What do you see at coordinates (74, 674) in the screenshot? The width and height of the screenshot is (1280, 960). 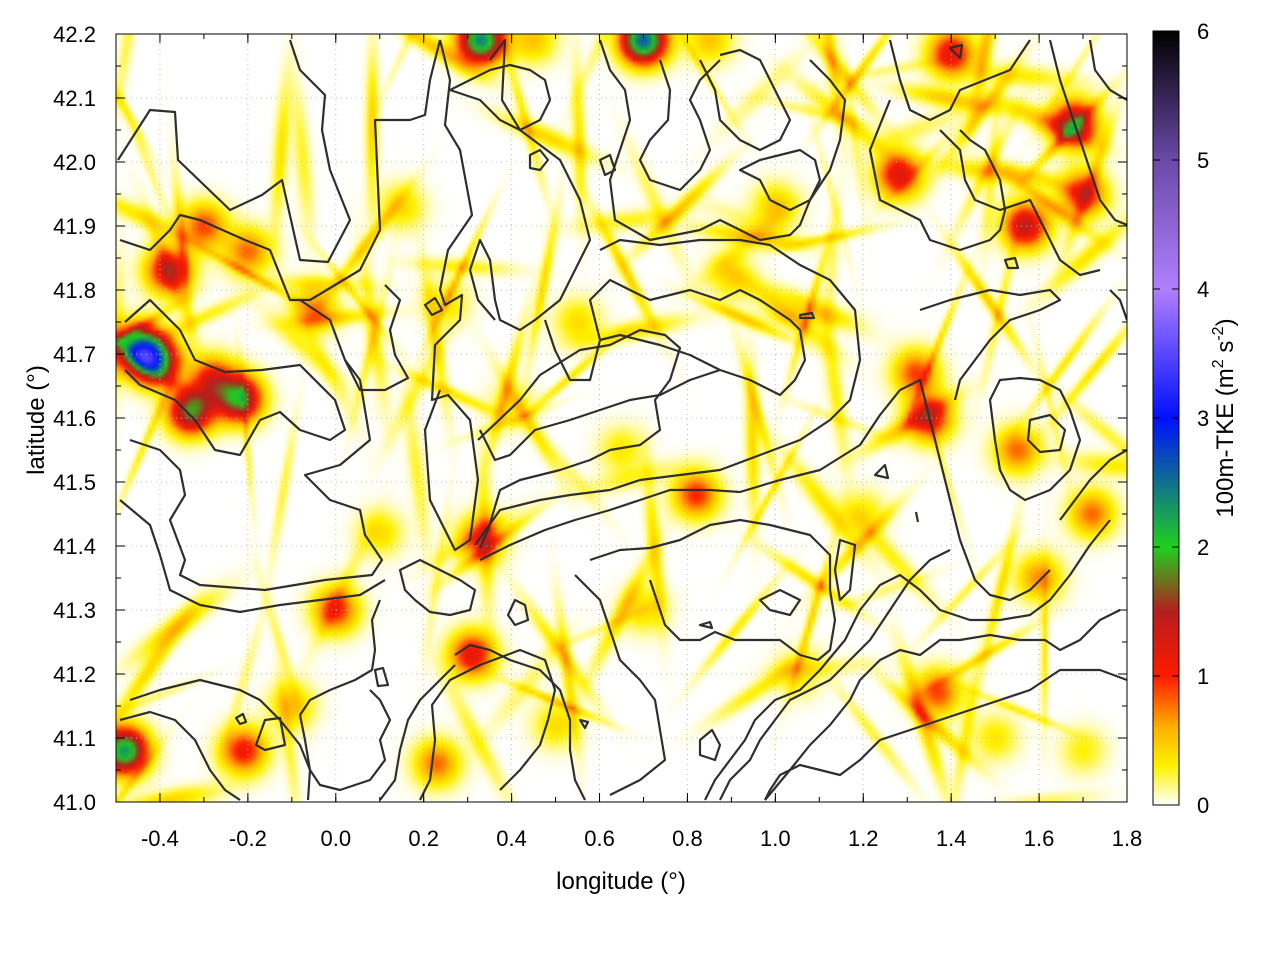 I see `y-tick-label: 41.2` at bounding box center [74, 674].